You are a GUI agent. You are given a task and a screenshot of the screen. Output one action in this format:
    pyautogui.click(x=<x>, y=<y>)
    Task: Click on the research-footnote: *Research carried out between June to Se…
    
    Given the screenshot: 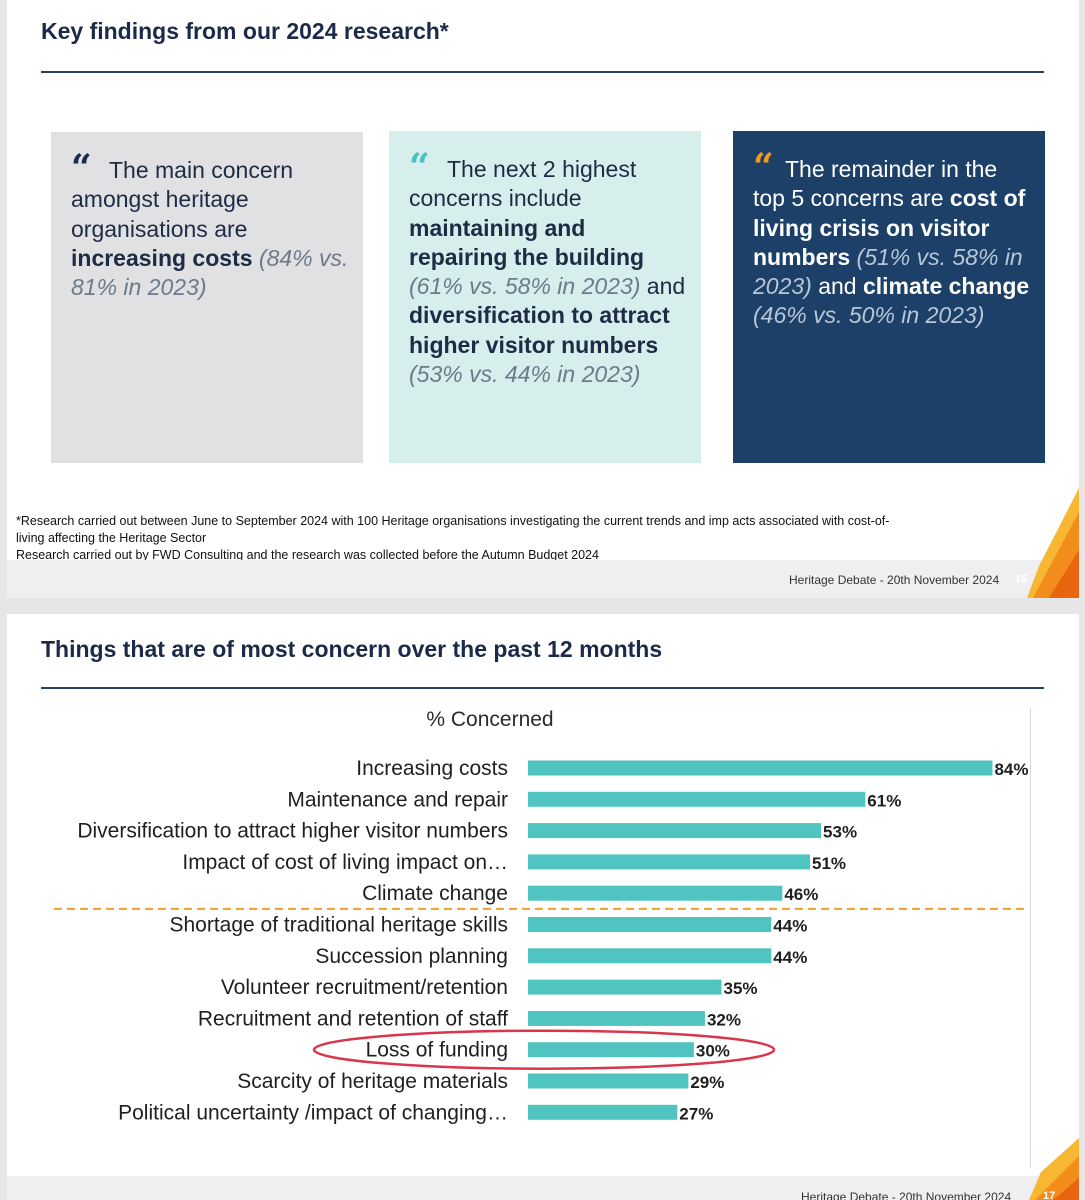 What is the action you would take?
    pyautogui.click(x=466, y=538)
    